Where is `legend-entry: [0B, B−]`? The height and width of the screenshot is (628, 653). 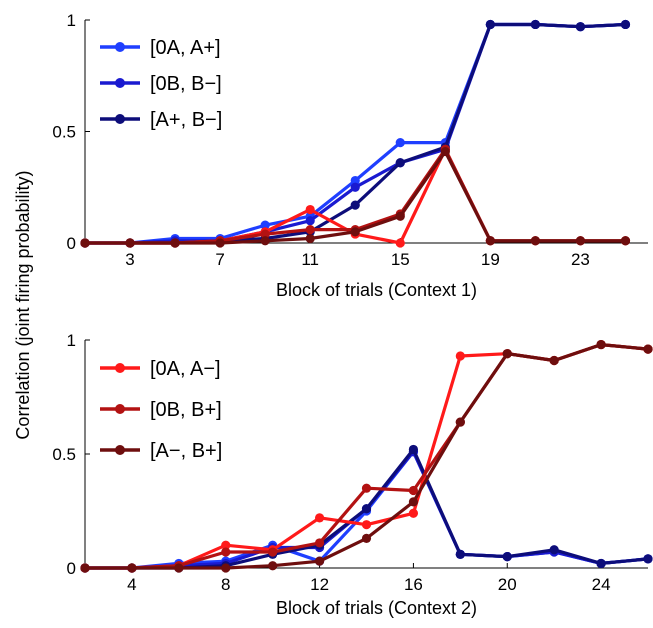
legend-entry: [0B, B−] is located at coordinates (161, 84).